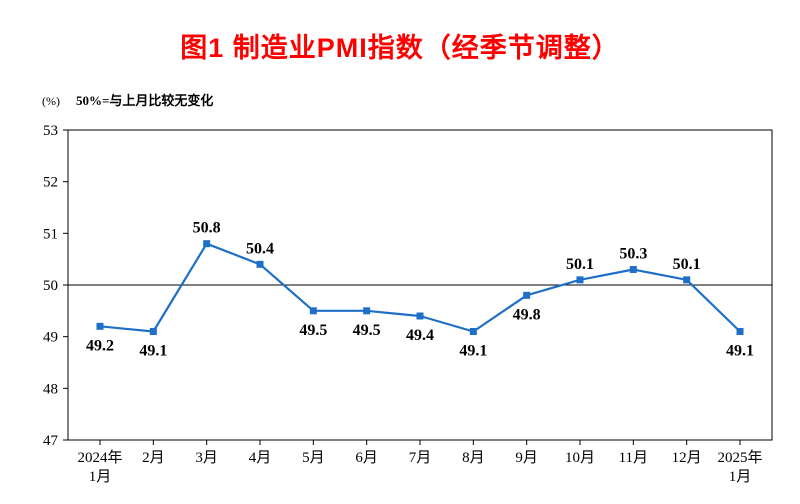  I want to click on x-tick-label: 4月, so click(260, 458).